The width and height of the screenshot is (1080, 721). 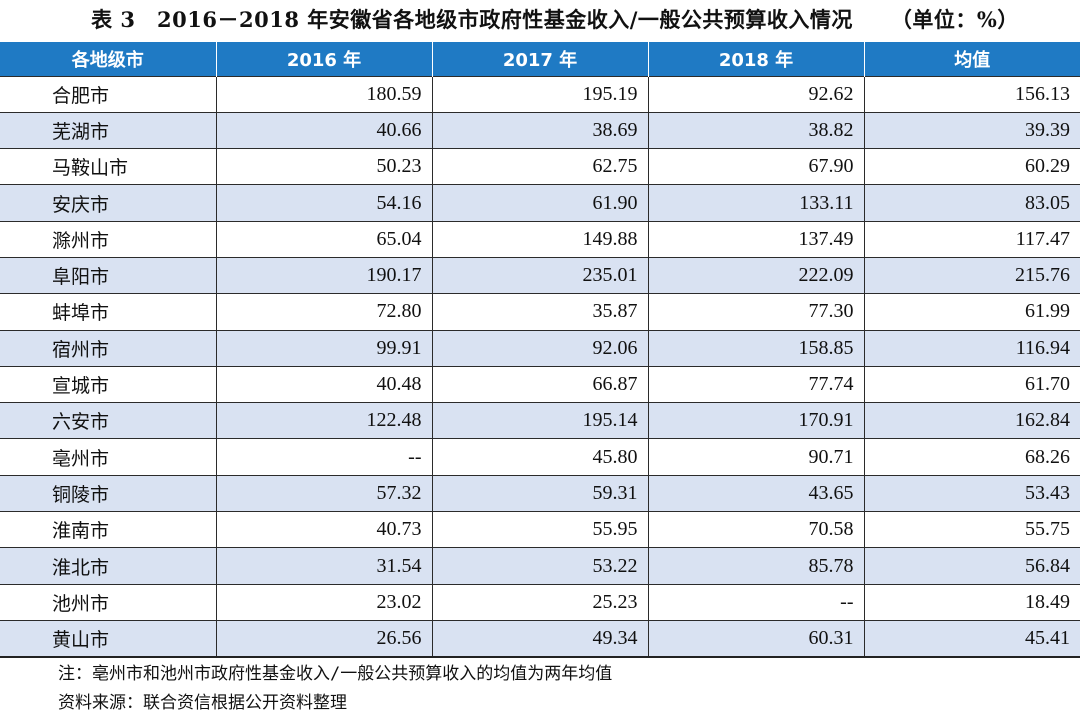 I want to click on city-cell: 宿州市, so click(x=108, y=348).